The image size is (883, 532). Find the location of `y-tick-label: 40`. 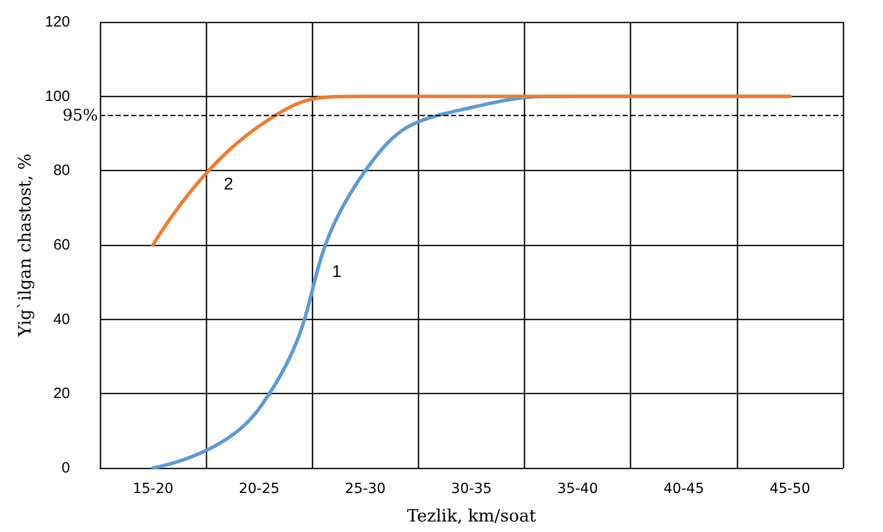

y-tick-label: 40 is located at coordinates (61, 319).